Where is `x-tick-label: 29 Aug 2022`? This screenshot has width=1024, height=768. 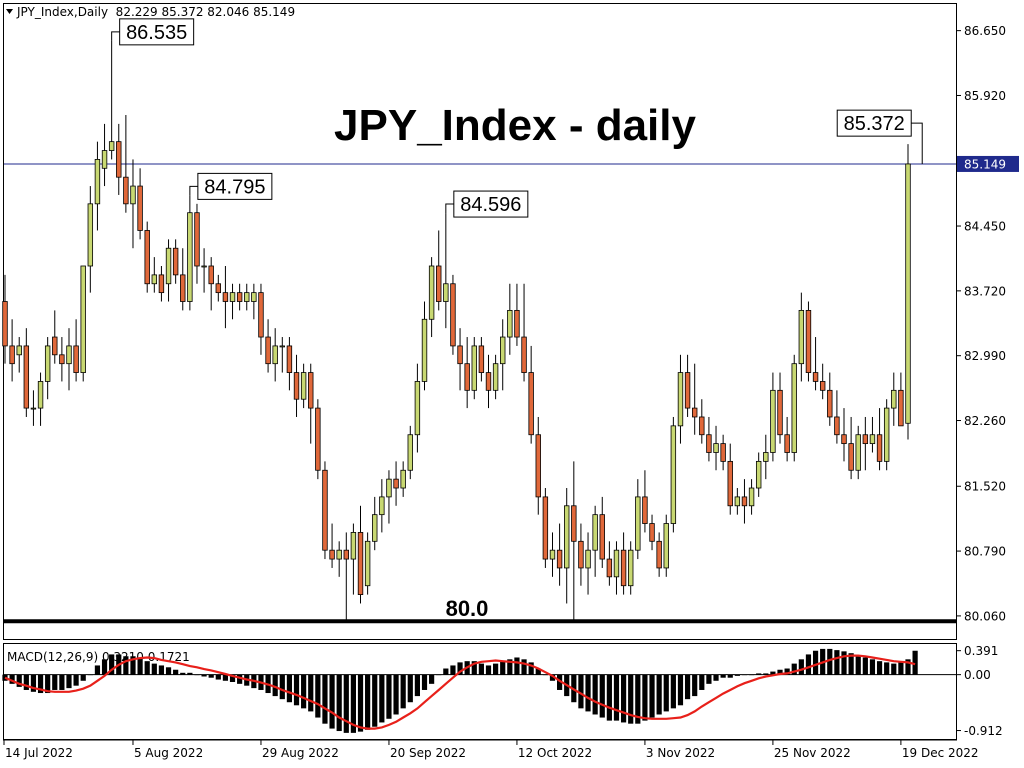 x-tick-label: 29 Aug 2022 is located at coordinates (300, 753).